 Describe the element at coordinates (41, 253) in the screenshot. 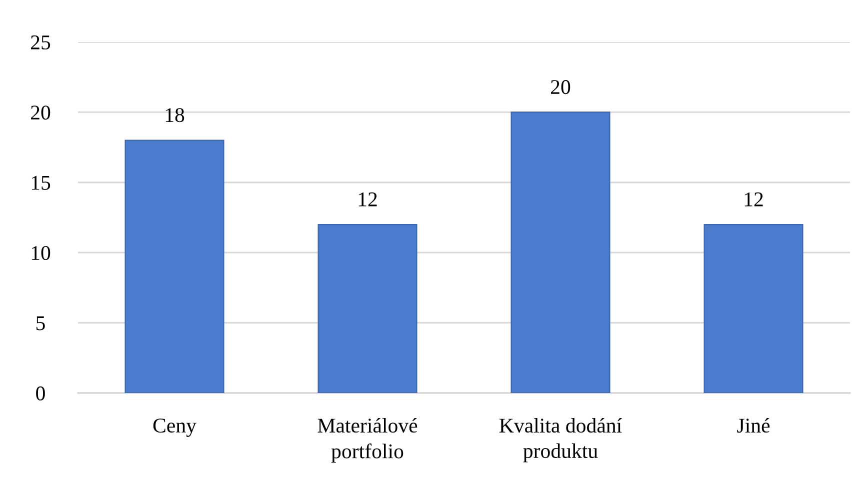

I see `y-tick-label: 10` at that location.